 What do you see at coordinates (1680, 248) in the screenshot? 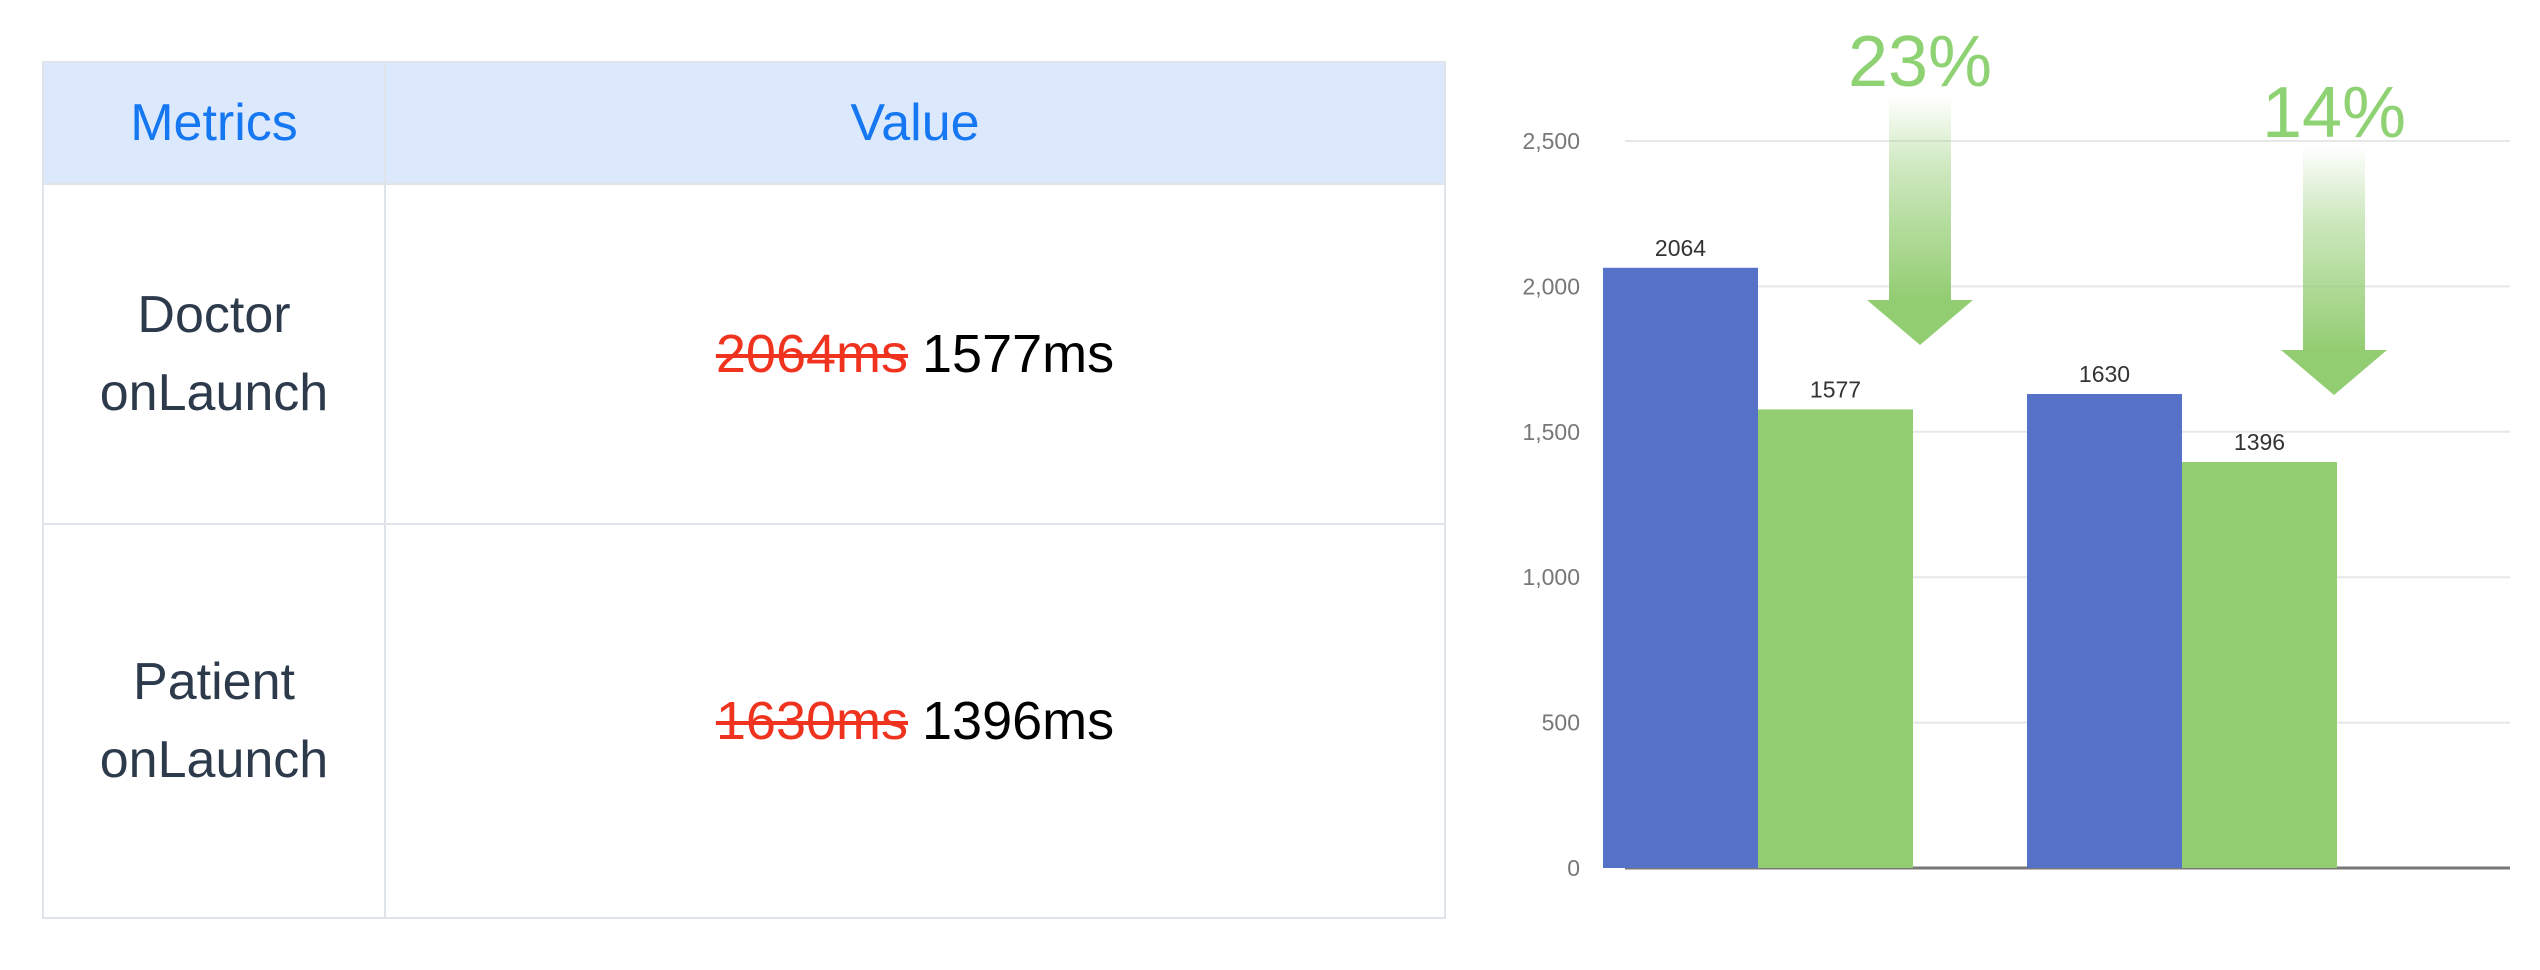
I see `bar-data-label: 2064` at bounding box center [1680, 248].